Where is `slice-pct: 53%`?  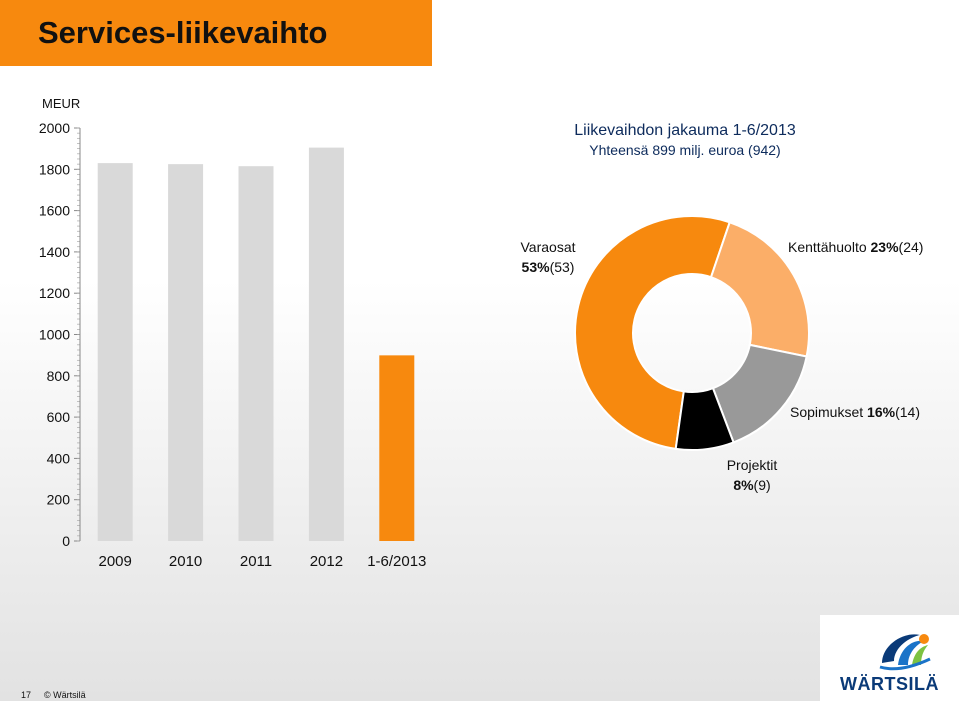
slice-pct: 53% is located at coordinates (536, 267).